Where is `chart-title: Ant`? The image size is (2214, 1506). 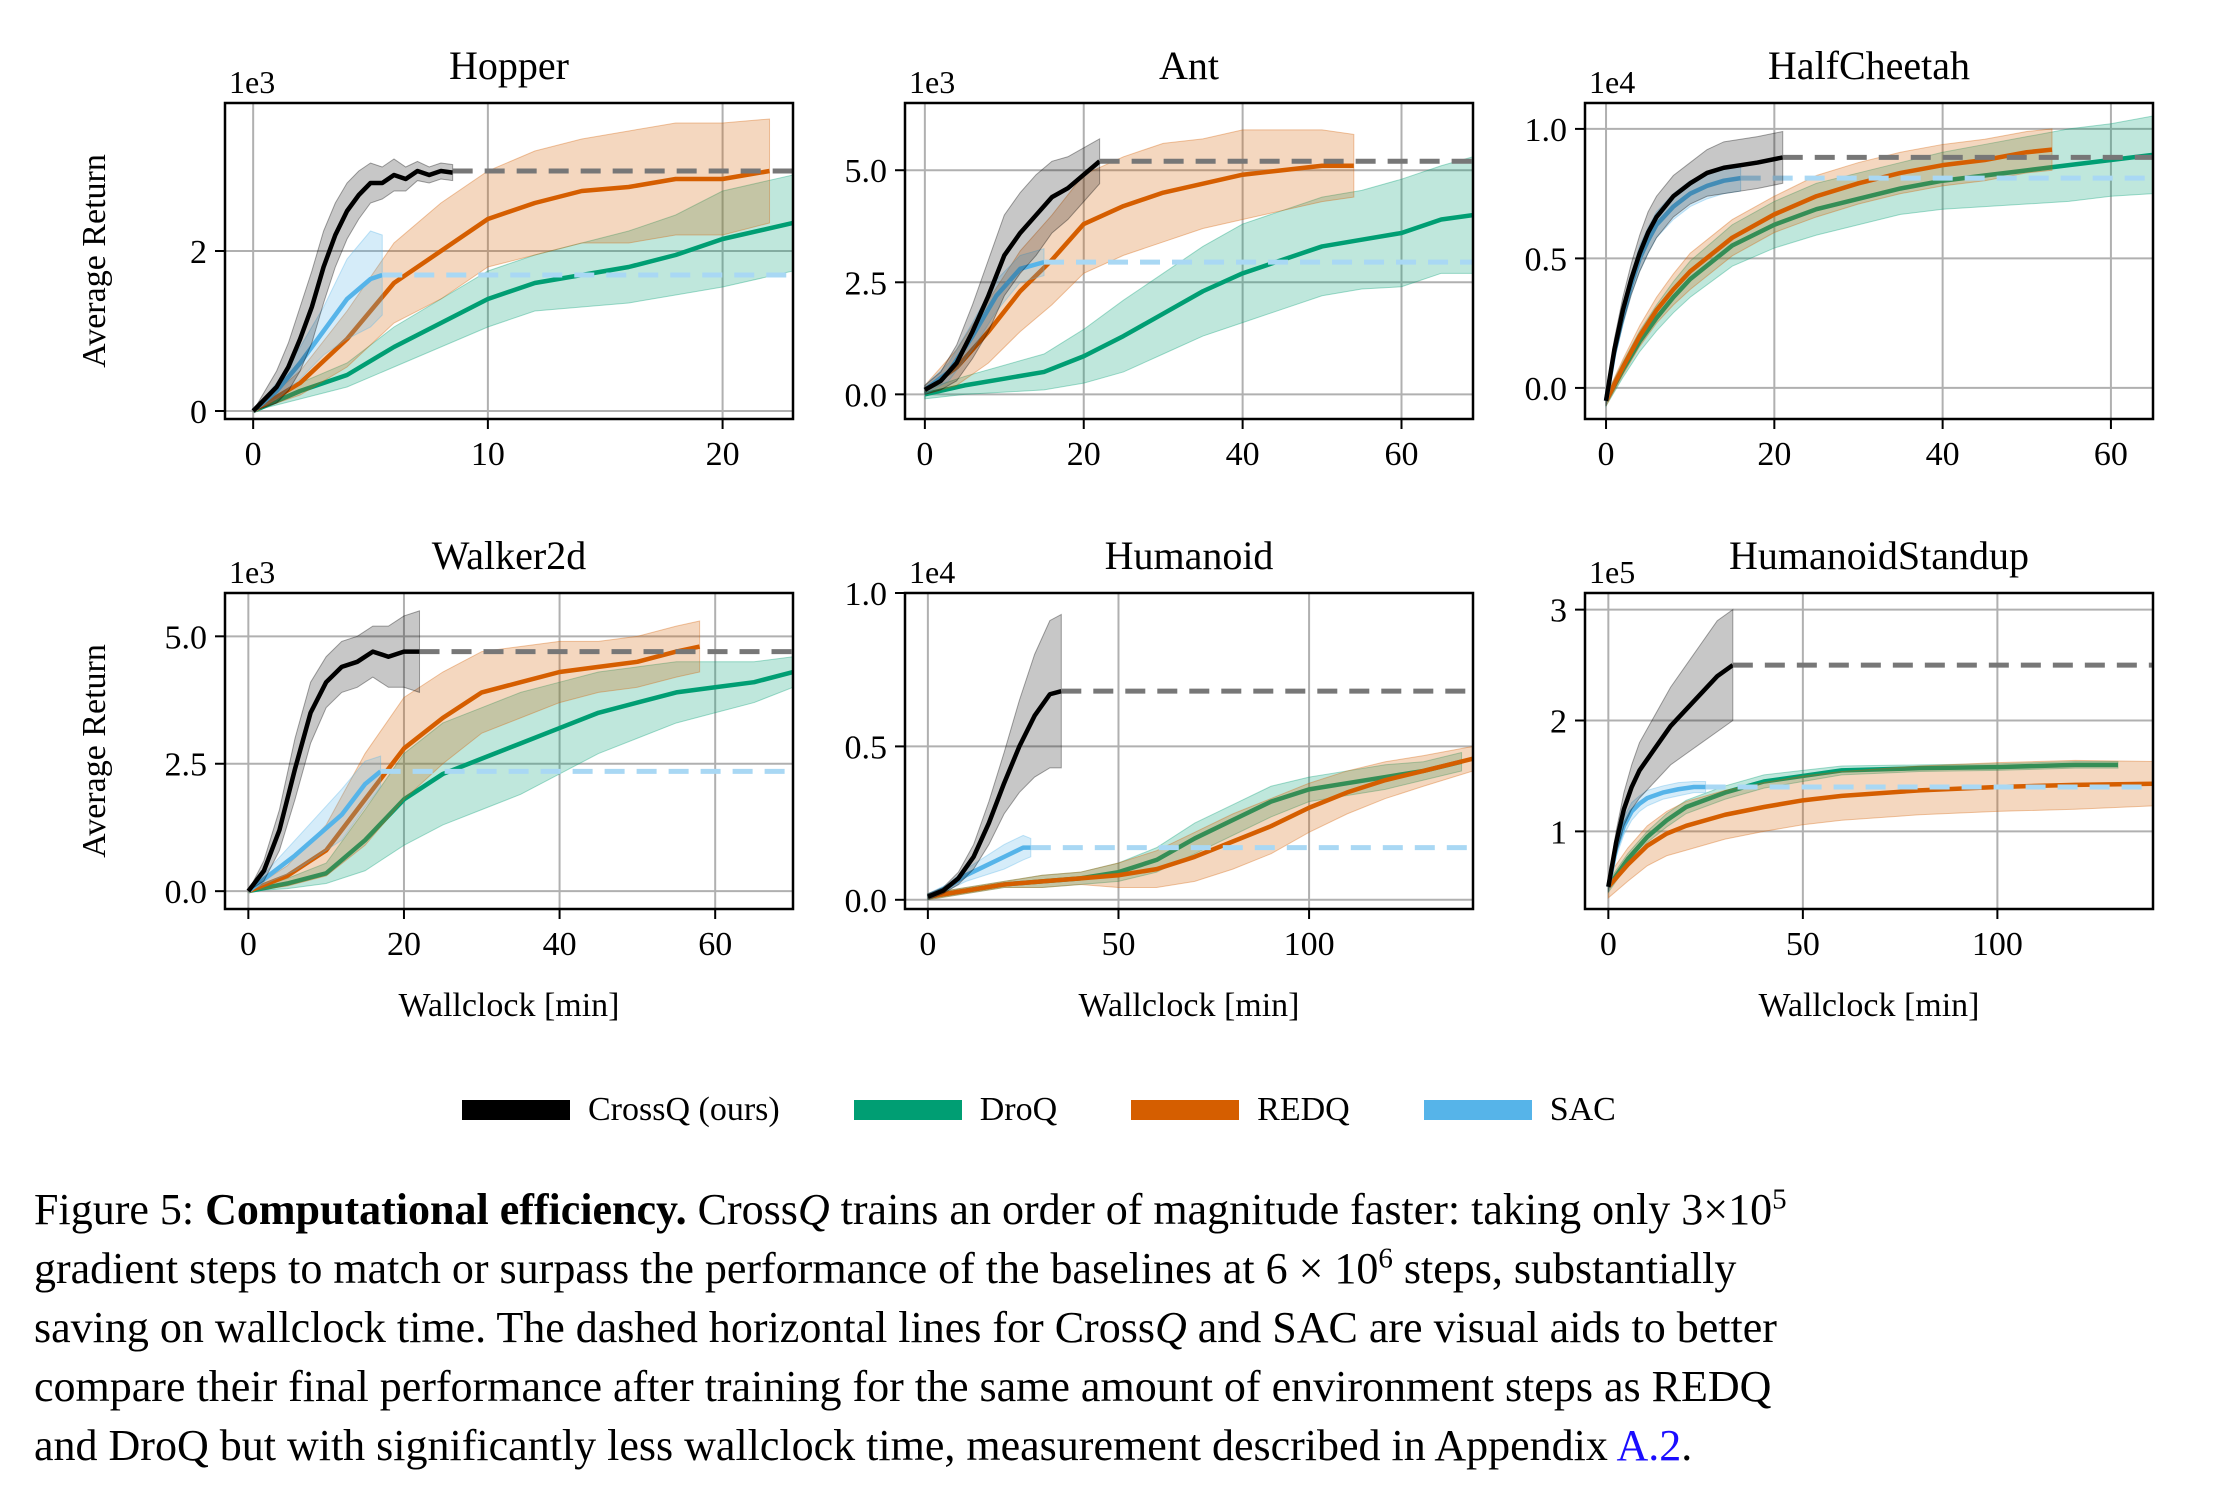
chart-title: Ant is located at coordinates (1189, 65).